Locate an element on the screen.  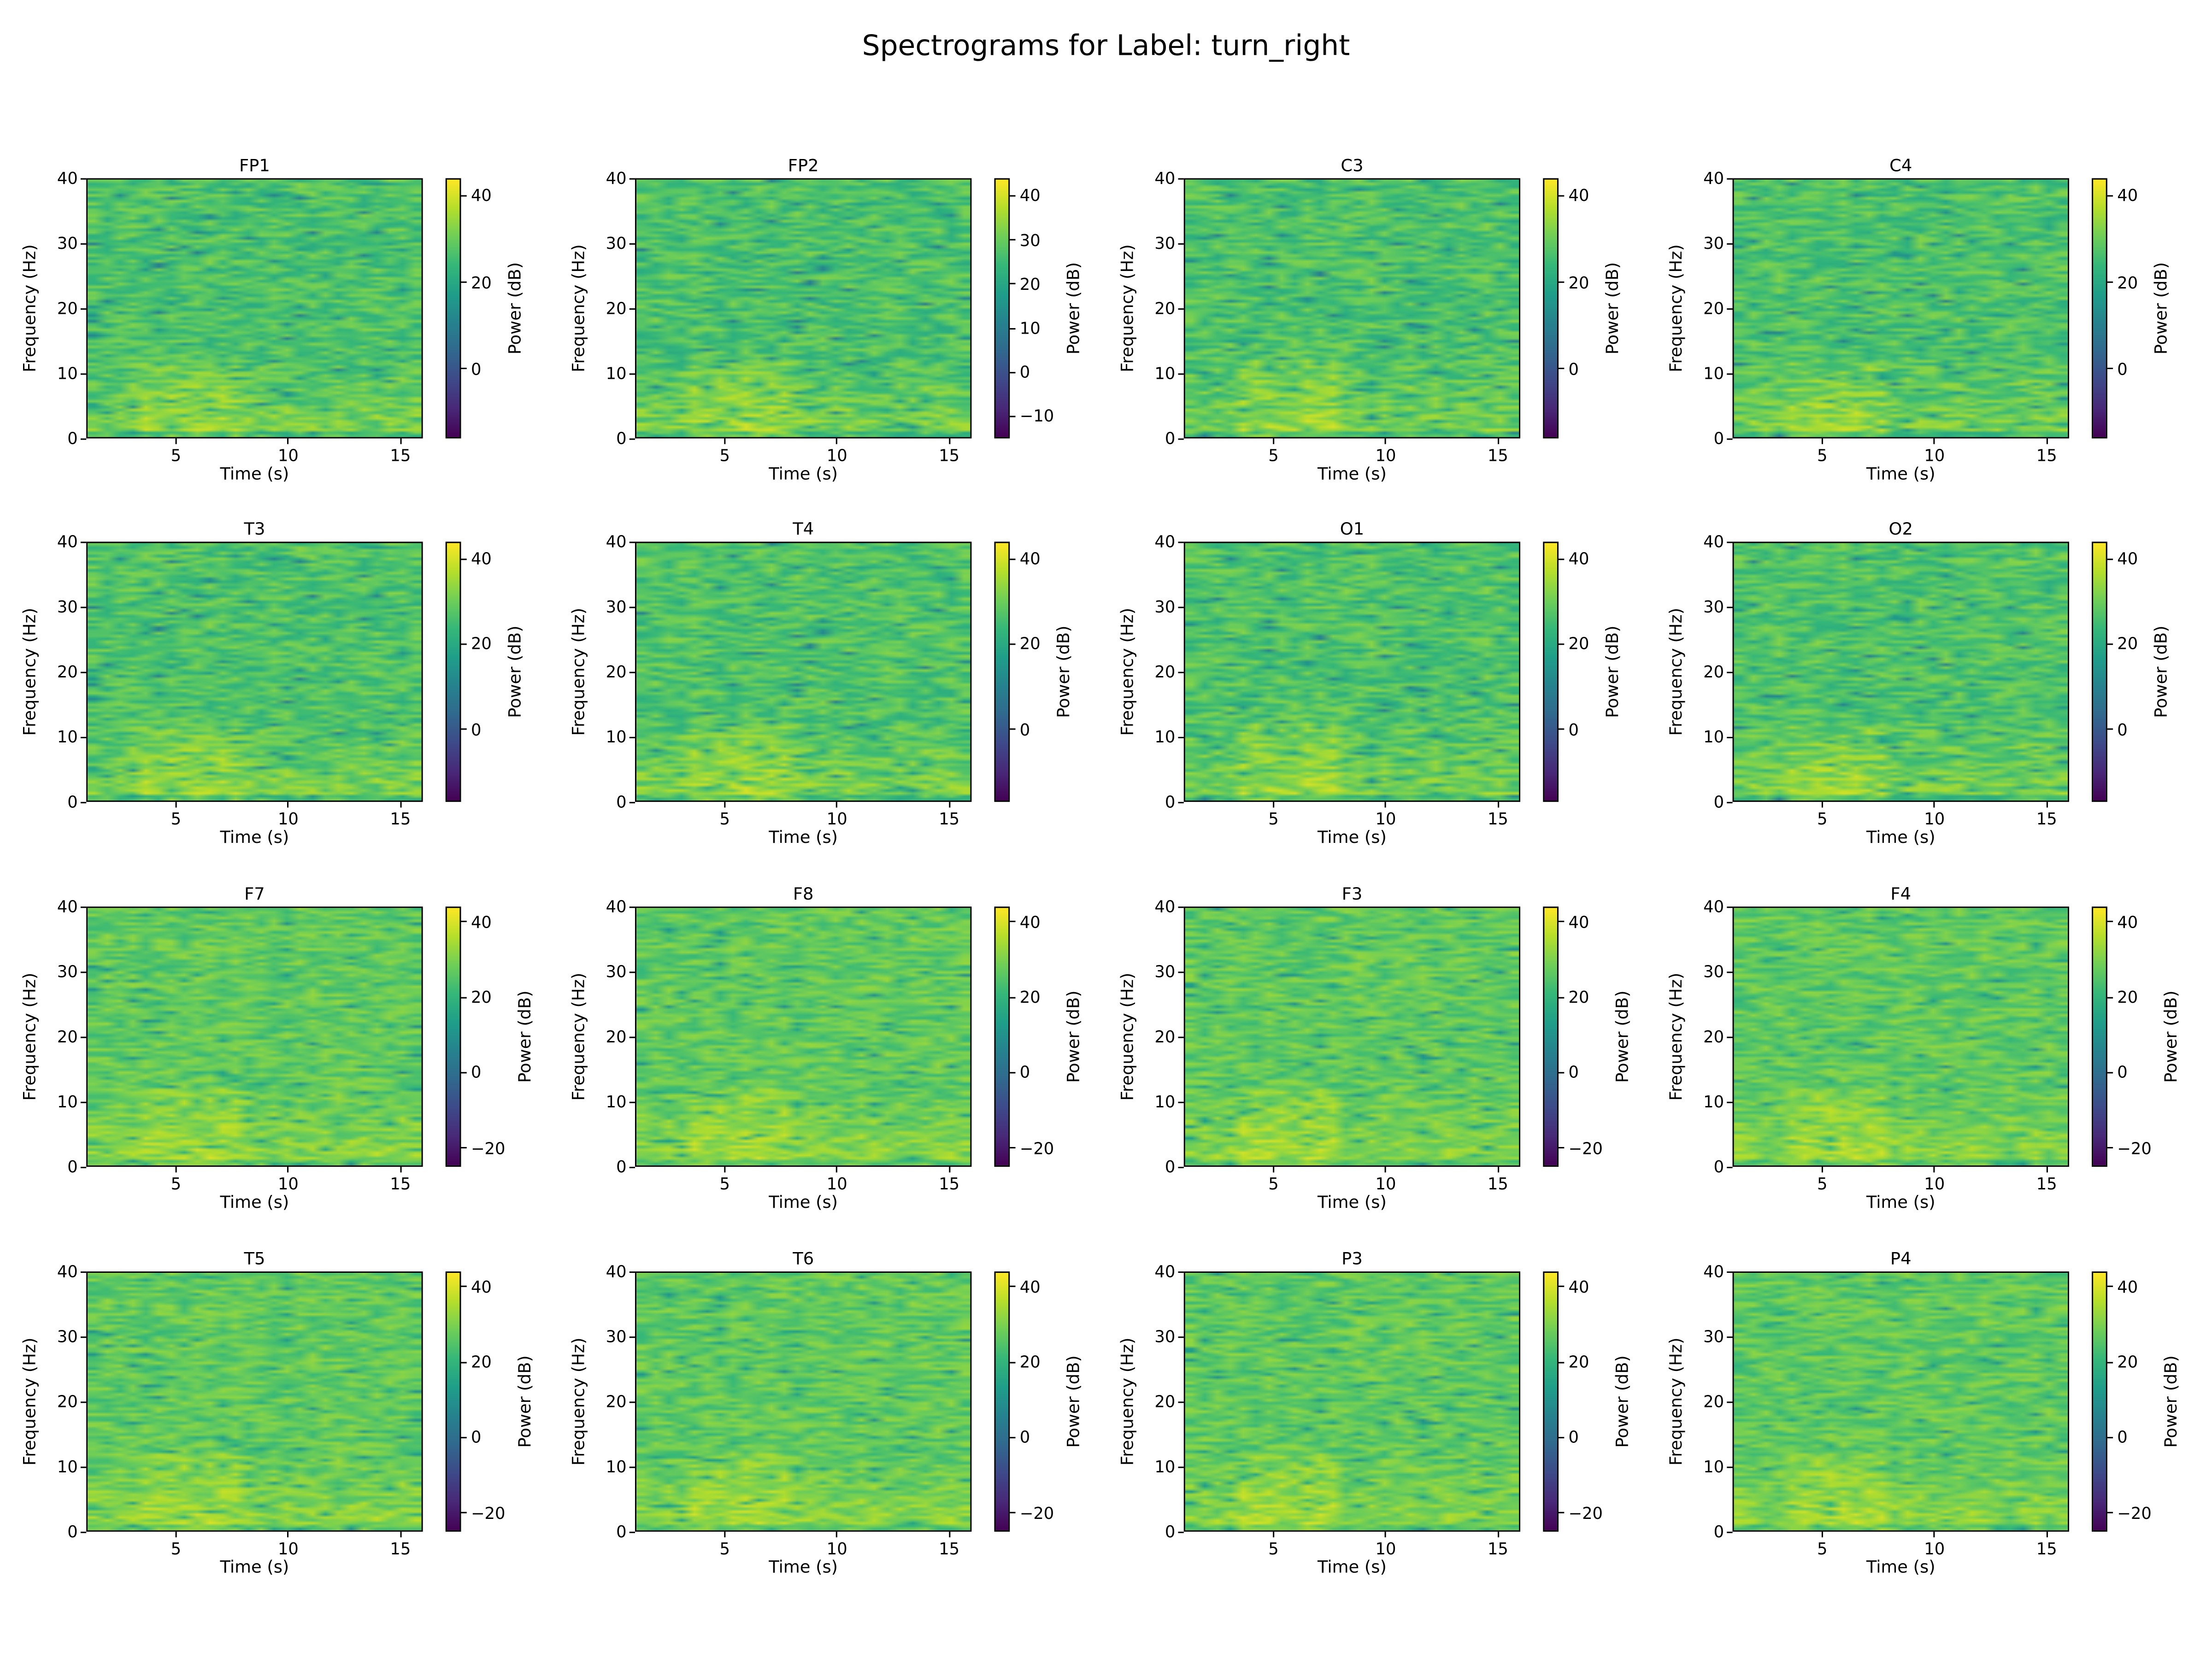
spectrogram-axes-T3 is located at coordinates (254, 671).